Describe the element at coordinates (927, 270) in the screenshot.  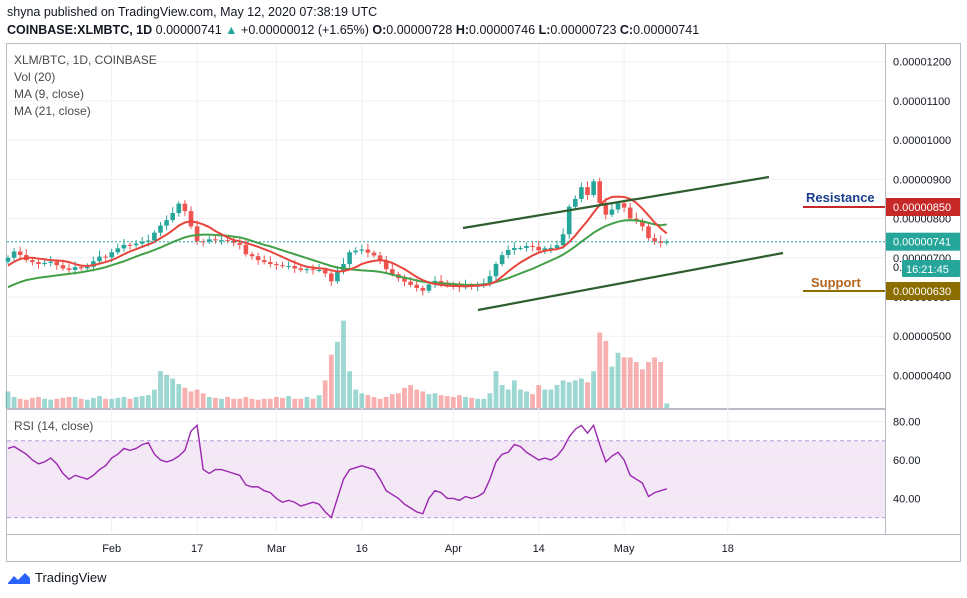
I see `countdown-tag-text: 16:21:45` at that location.